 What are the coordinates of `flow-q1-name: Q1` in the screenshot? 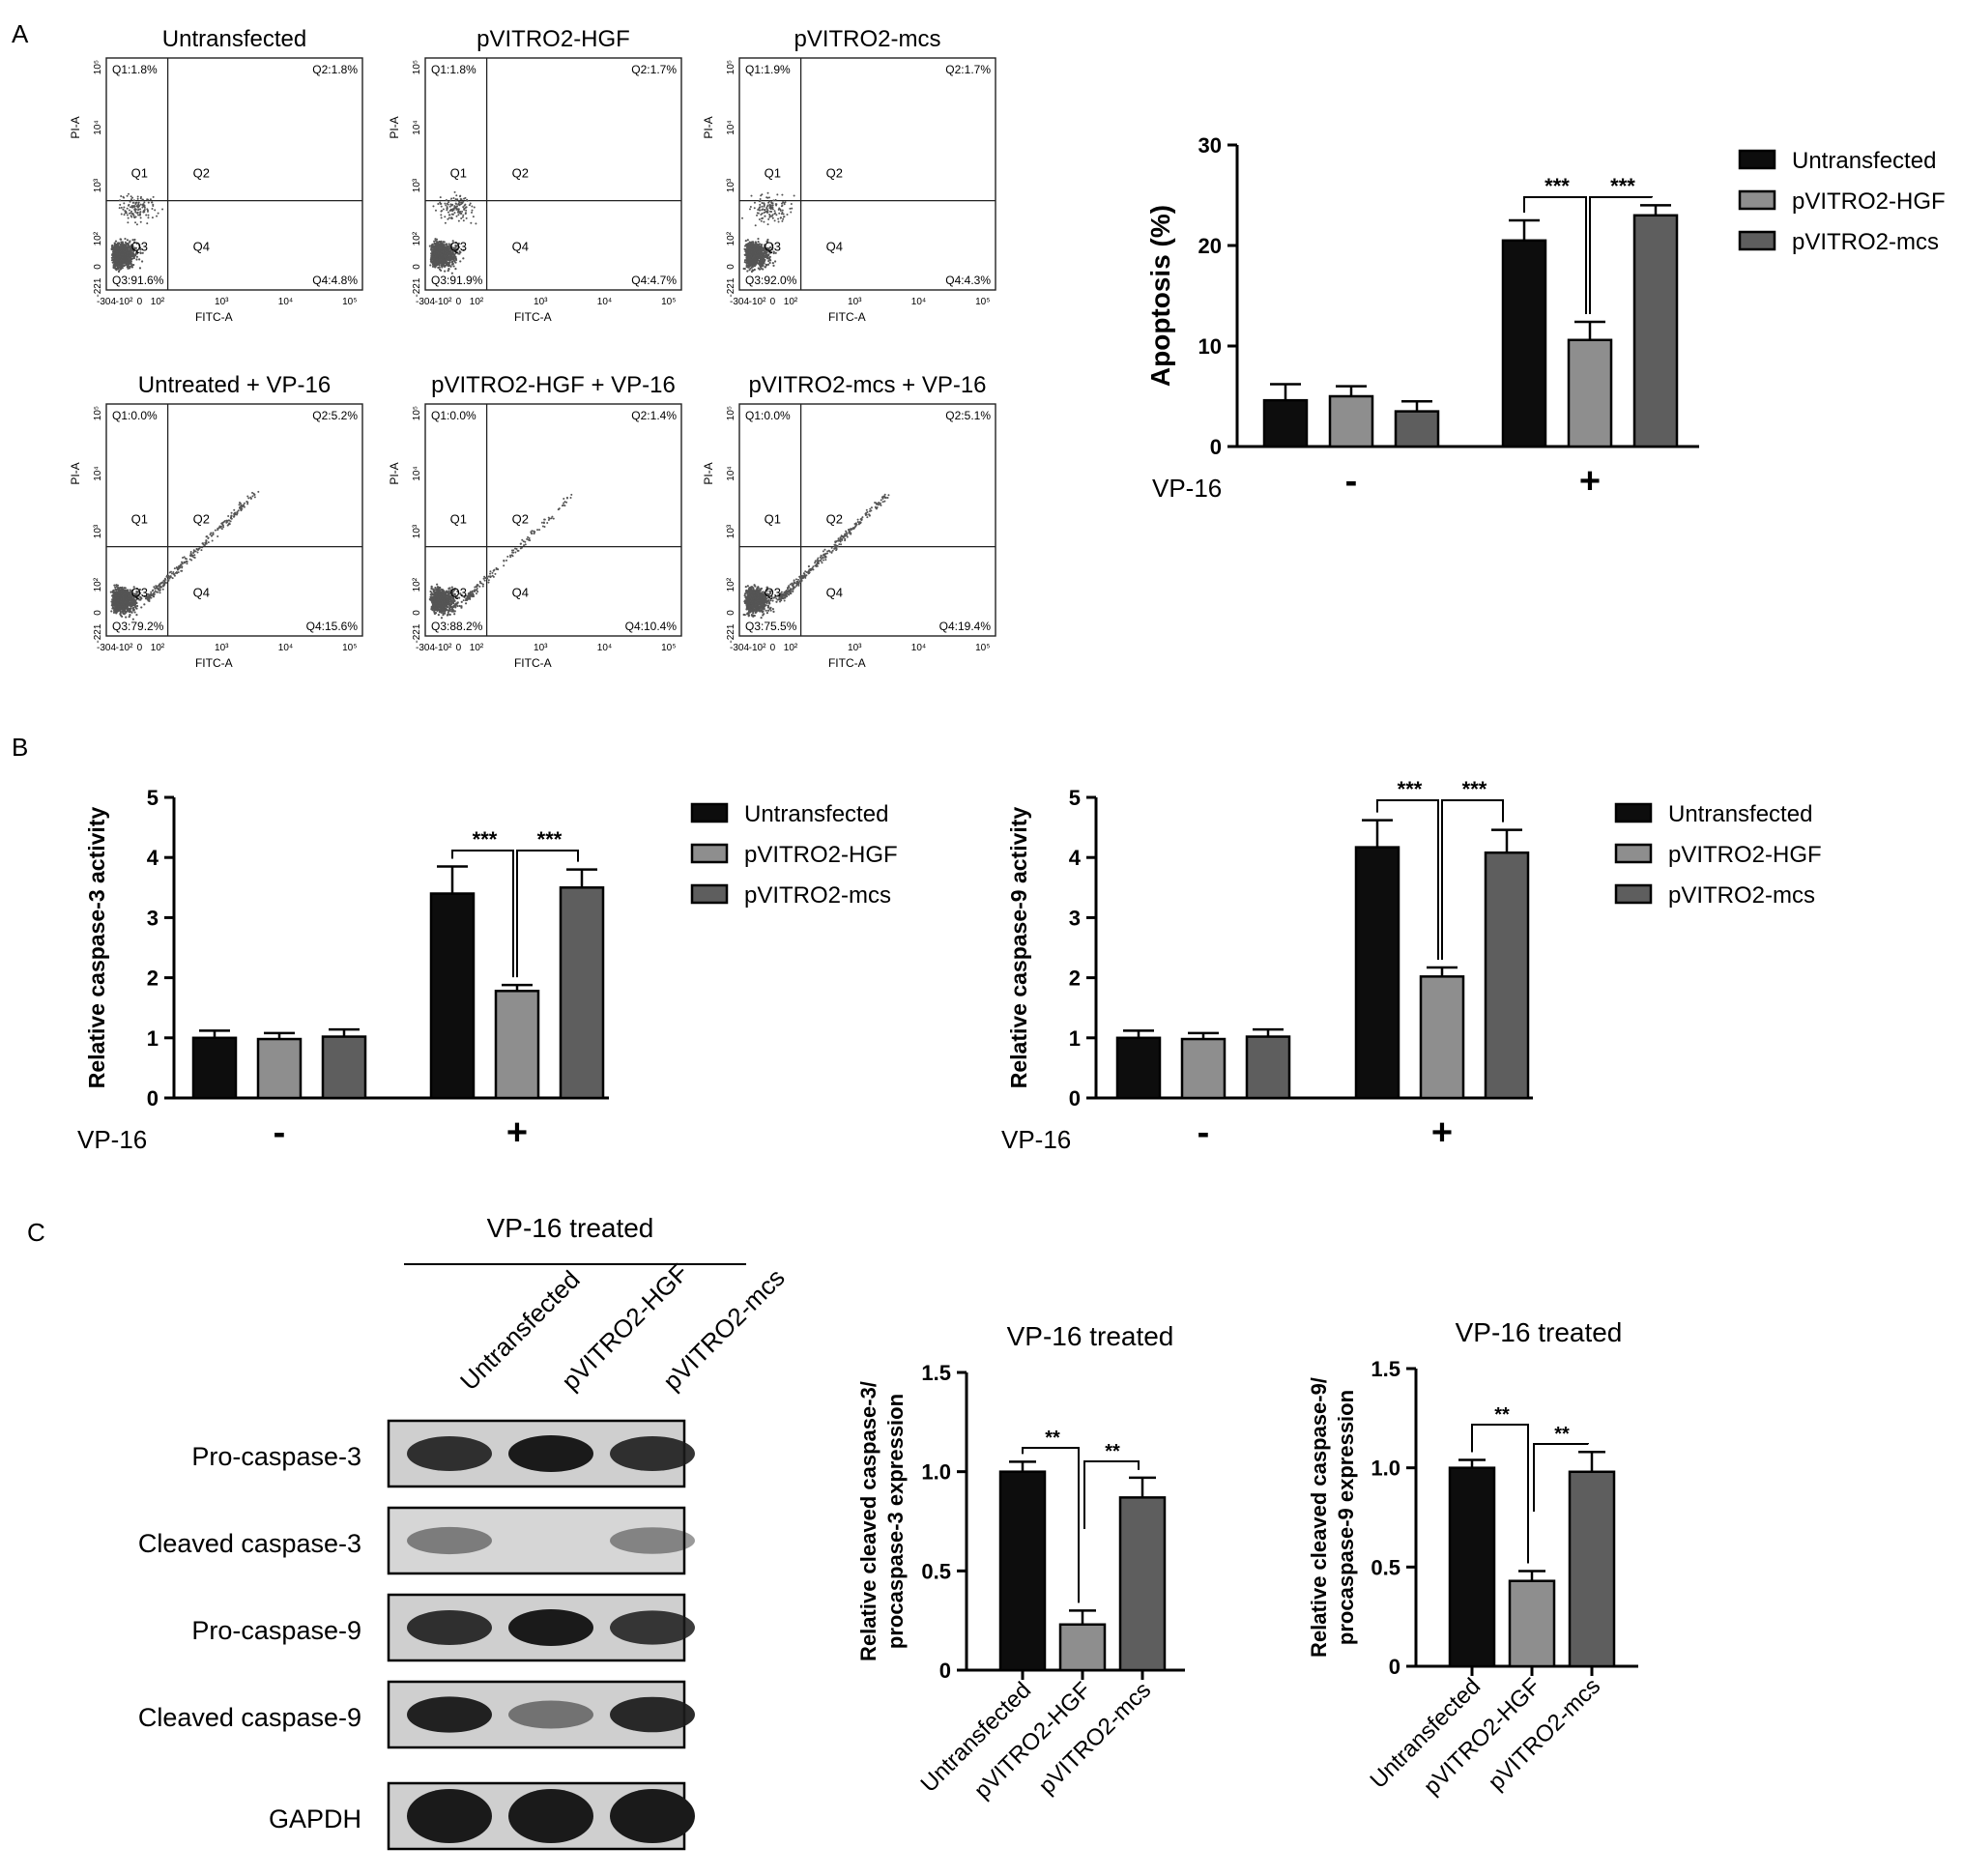 It's located at (773, 174).